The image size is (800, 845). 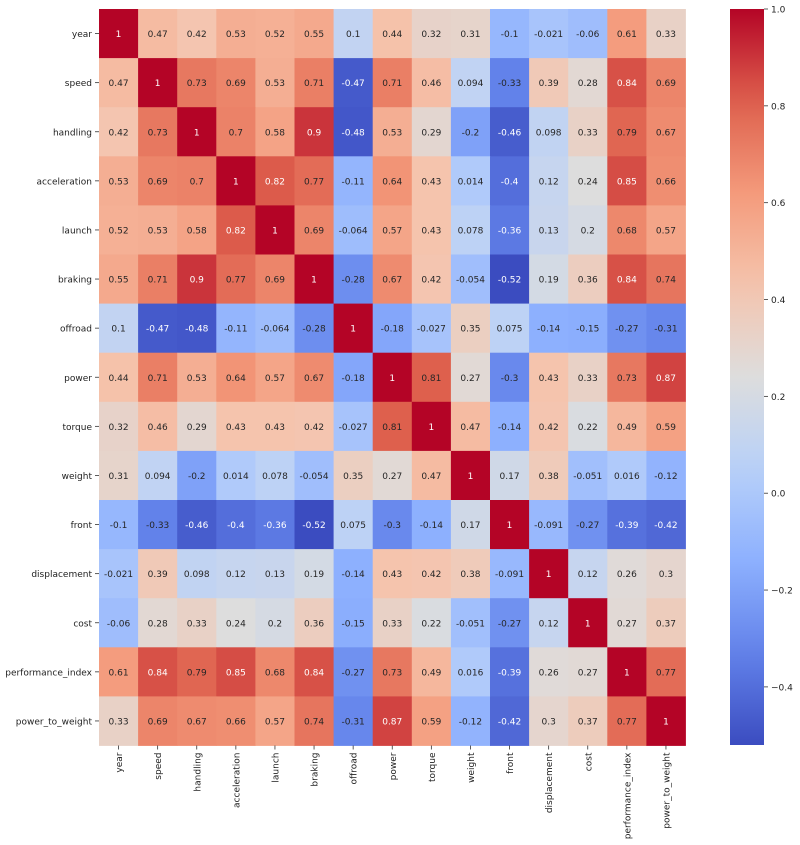 What do you see at coordinates (470, 35) in the screenshot?
I see `cell-value-year-weight: 0.31` at bounding box center [470, 35].